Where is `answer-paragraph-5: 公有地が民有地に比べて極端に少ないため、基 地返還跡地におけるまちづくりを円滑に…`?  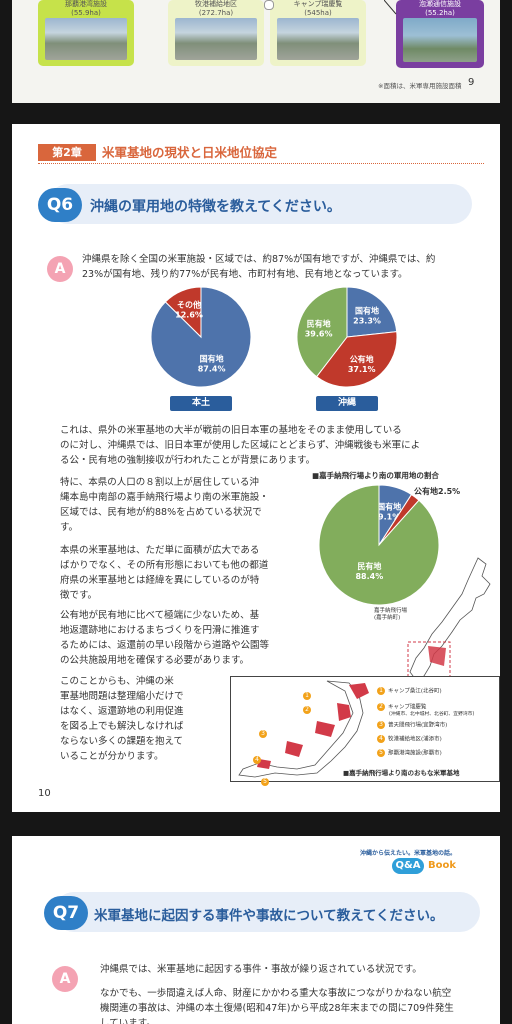 answer-paragraph-5: 公有地が民有地に比べて極端に少ないため、基 地返還跡地におけるまちづくりを円滑に… is located at coordinates (165, 638).